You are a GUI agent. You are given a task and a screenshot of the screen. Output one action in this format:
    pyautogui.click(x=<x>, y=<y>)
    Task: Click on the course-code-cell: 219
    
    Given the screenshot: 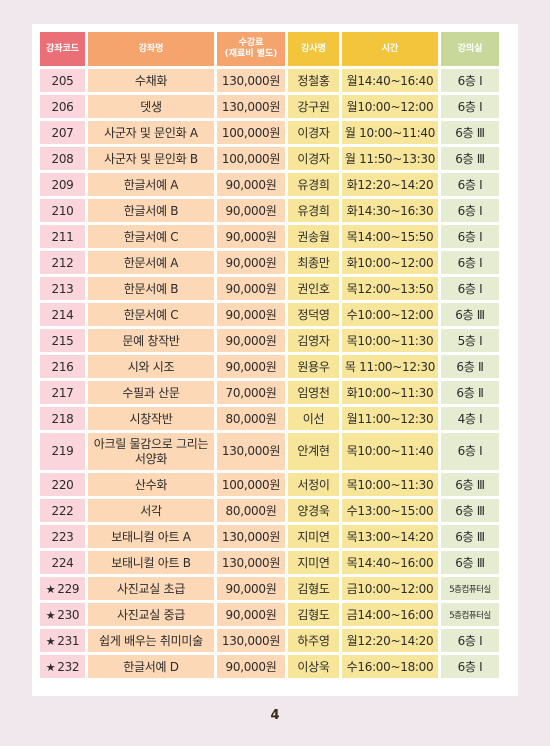 What is the action you would take?
    pyautogui.click(x=62, y=451)
    